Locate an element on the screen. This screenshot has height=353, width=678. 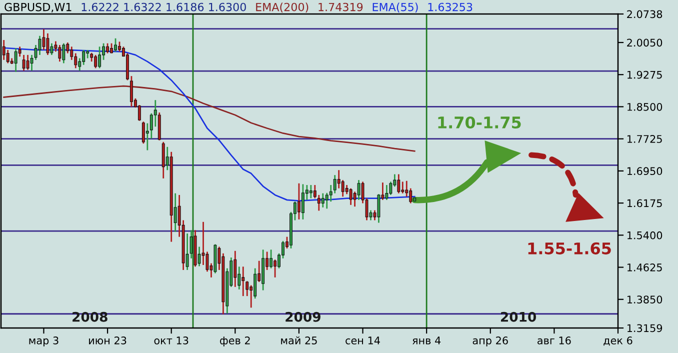
y-tick-label: 1.9275 is located at coordinates (644, 74).